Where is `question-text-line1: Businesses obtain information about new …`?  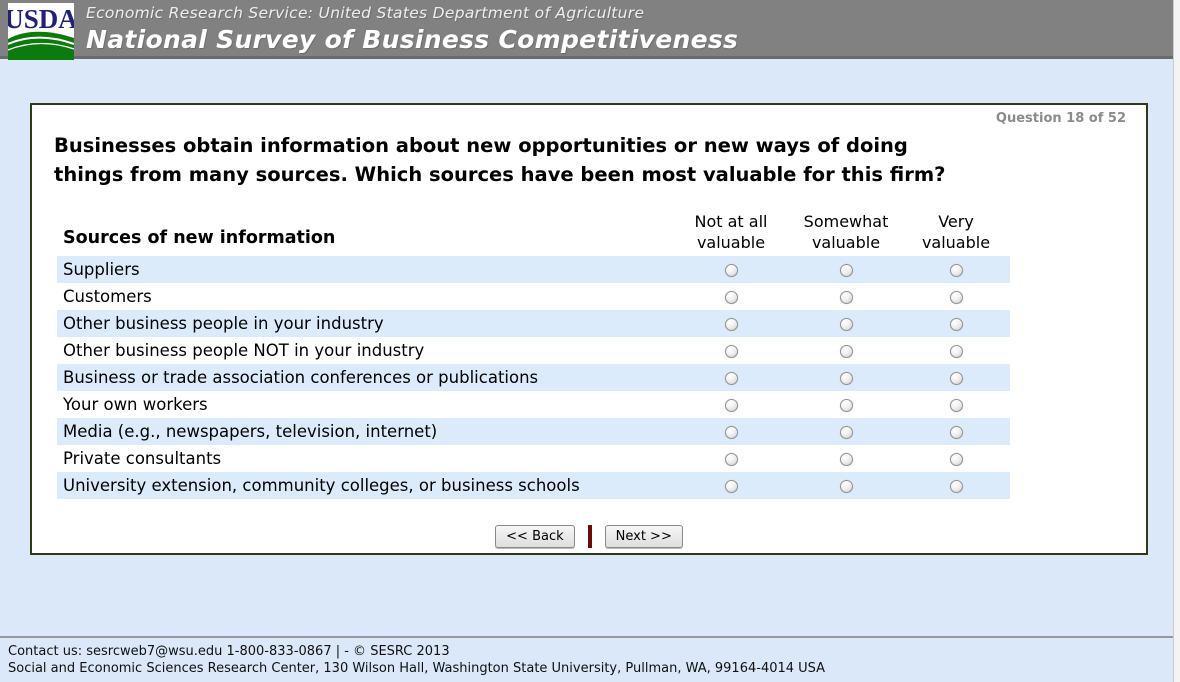
question-text-line1: Businesses obtain information about new … is located at coordinates (481, 145).